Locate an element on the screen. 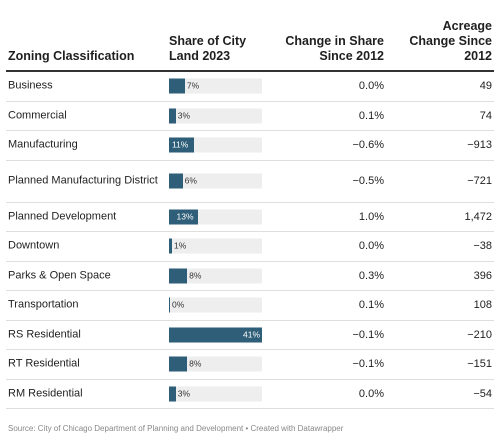 The height and width of the screenshot is (442, 500). acreage-change: 108 is located at coordinates (482, 305).